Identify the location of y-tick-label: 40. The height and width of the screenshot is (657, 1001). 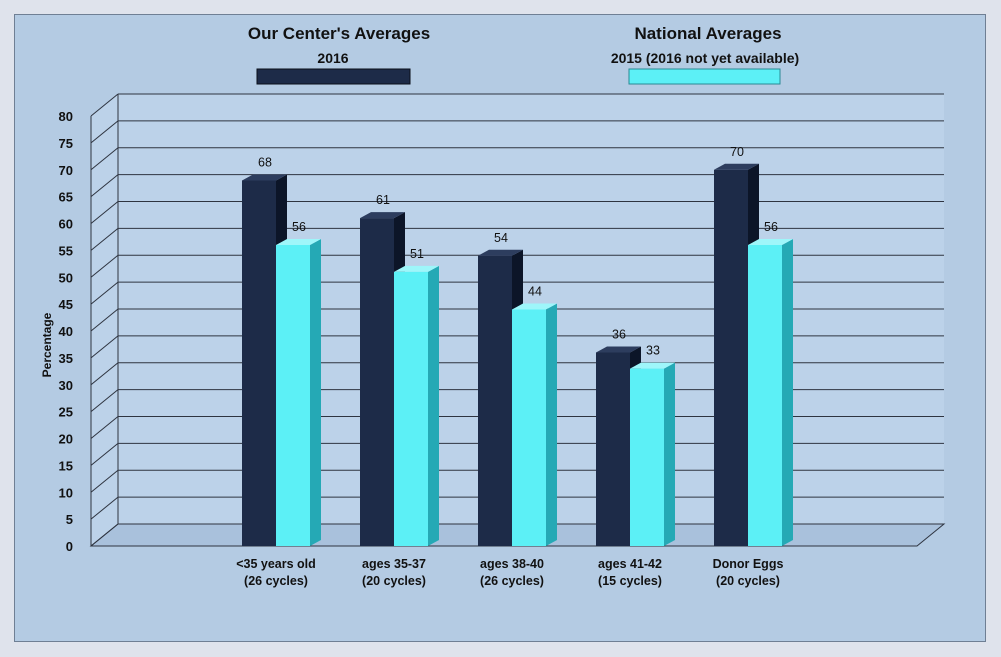
(66, 331).